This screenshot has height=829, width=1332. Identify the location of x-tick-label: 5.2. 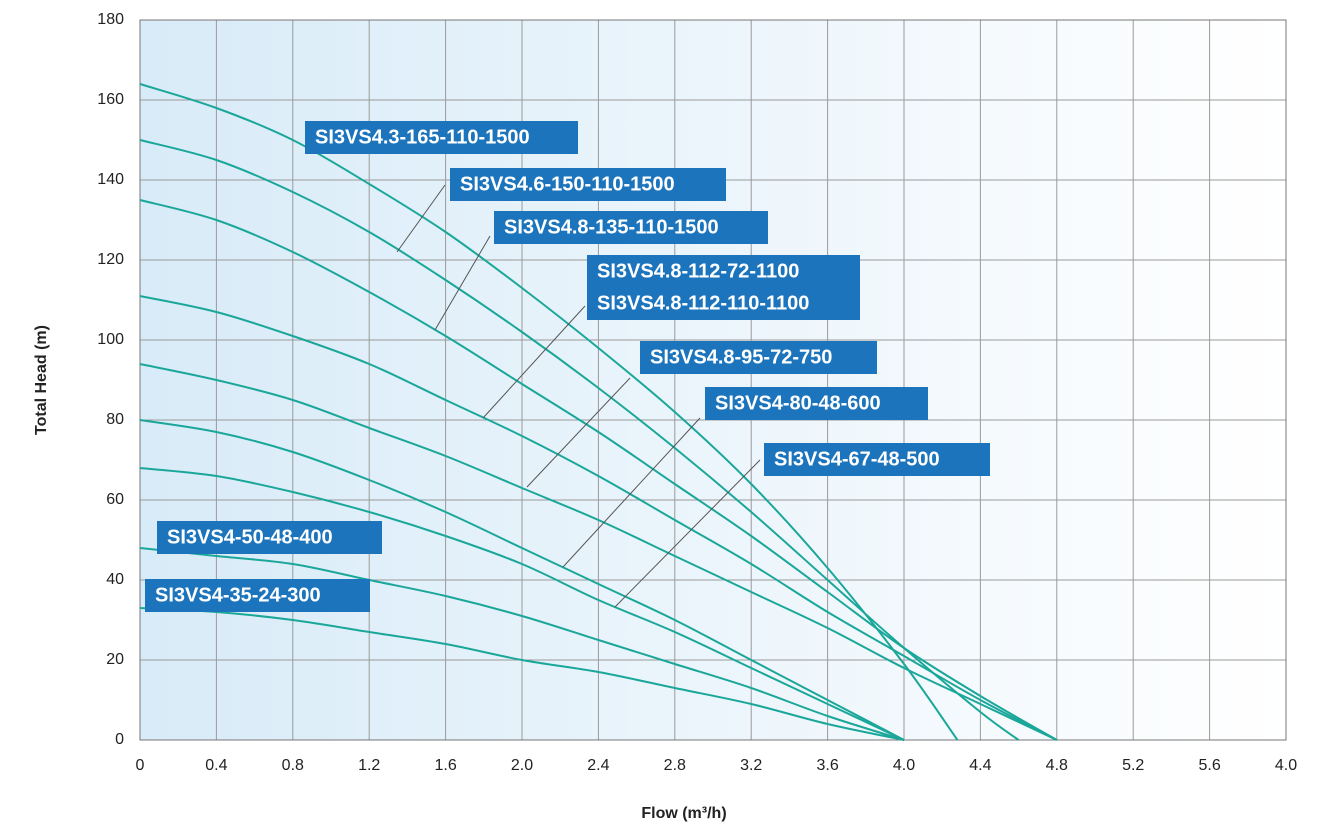
(1133, 765).